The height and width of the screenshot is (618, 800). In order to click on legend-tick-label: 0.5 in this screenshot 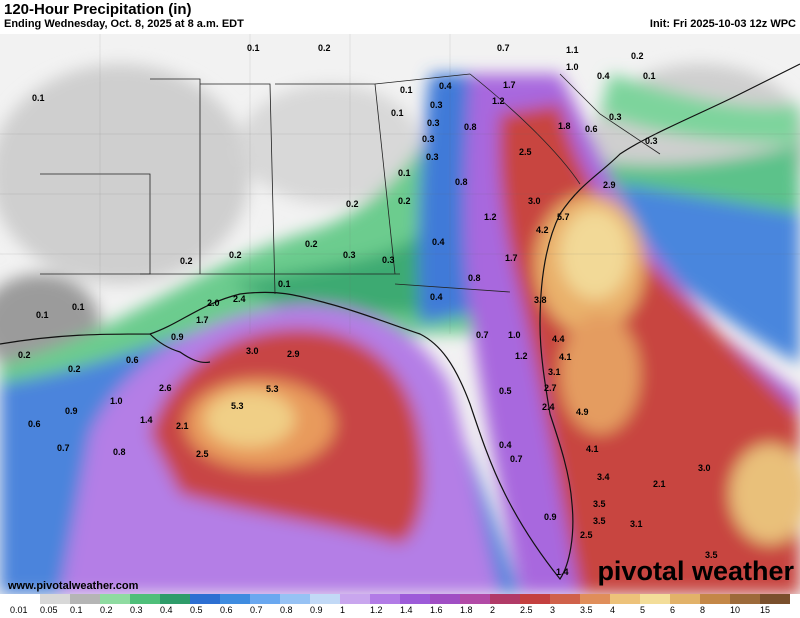, I will do `click(196, 610)`.